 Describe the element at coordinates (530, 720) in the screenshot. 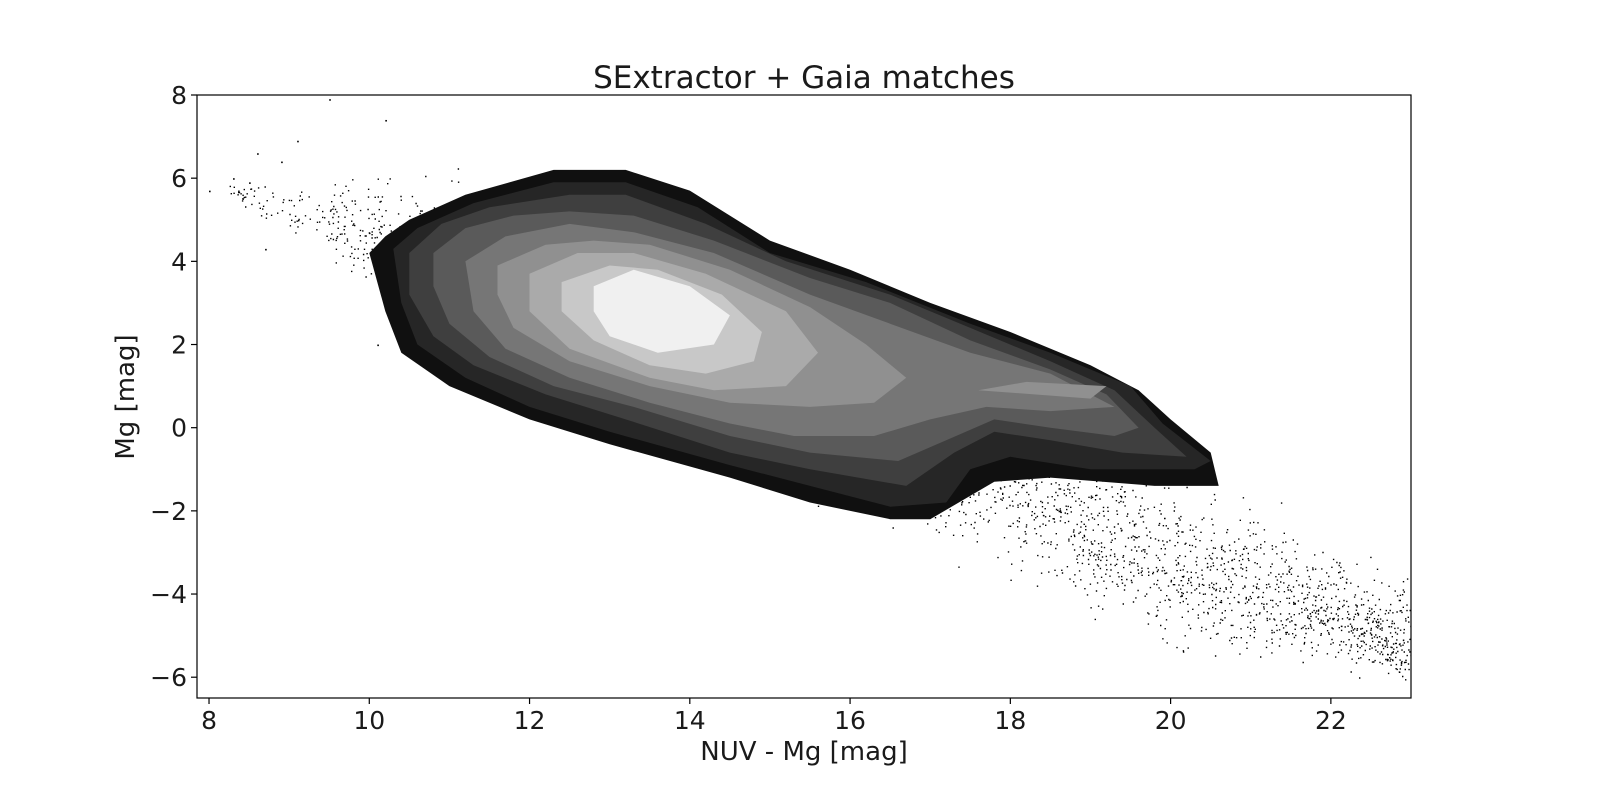

I see `x-tick-label: 12` at that location.